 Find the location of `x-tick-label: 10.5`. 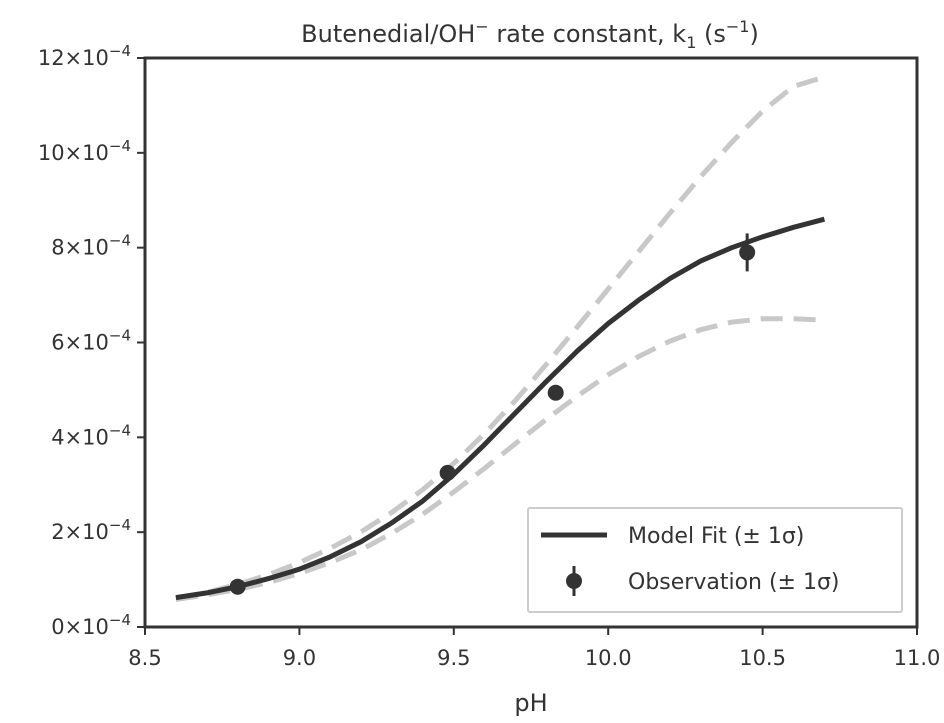

x-tick-label: 10.5 is located at coordinates (762, 658).